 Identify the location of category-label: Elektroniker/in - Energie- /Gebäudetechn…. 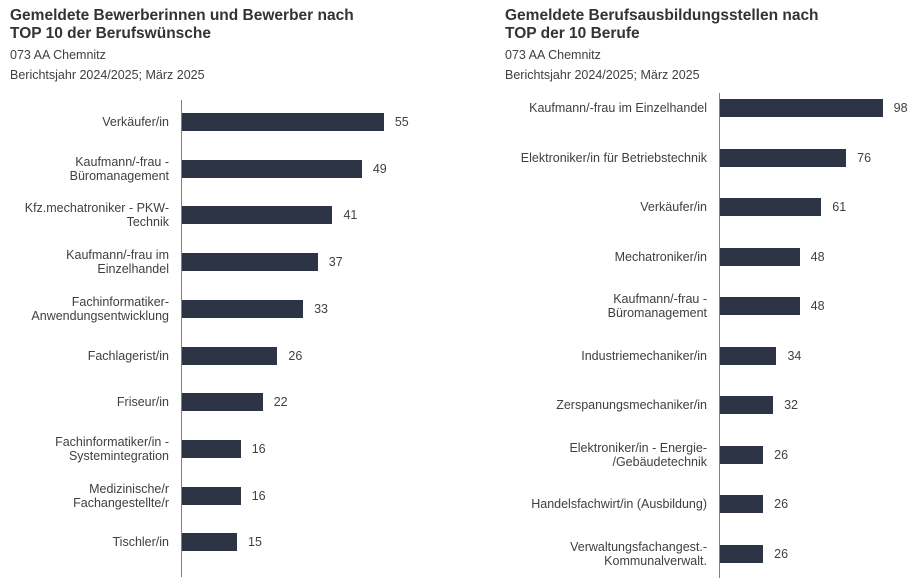
(638, 454).